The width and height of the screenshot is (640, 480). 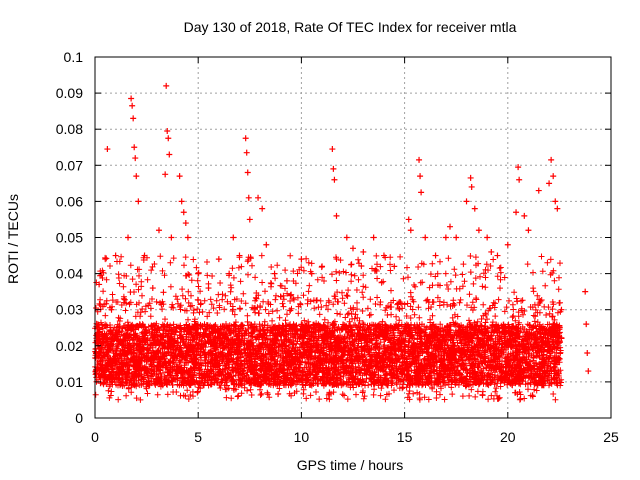 What do you see at coordinates (13, 239) in the screenshot?
I see `y-axis-label: ROTI / TECUs` at bounding box center [13, 239].